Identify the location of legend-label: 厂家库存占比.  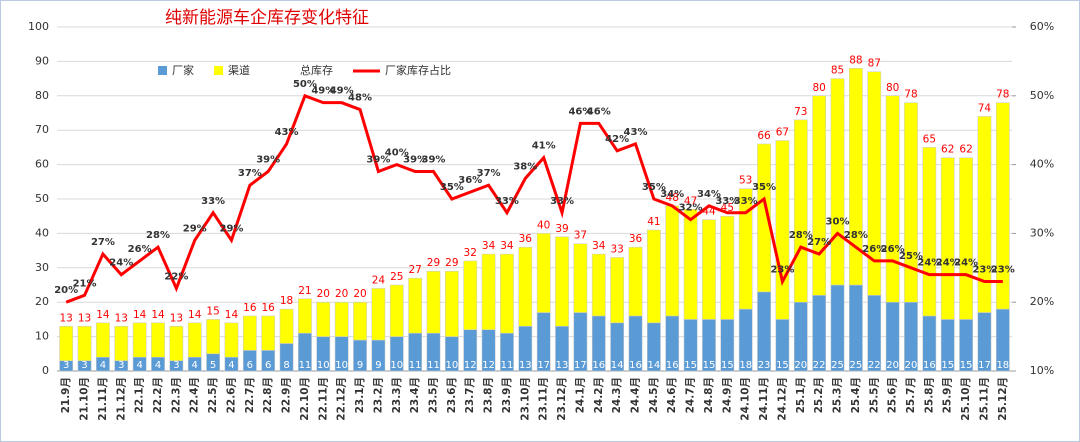
(418, 70).